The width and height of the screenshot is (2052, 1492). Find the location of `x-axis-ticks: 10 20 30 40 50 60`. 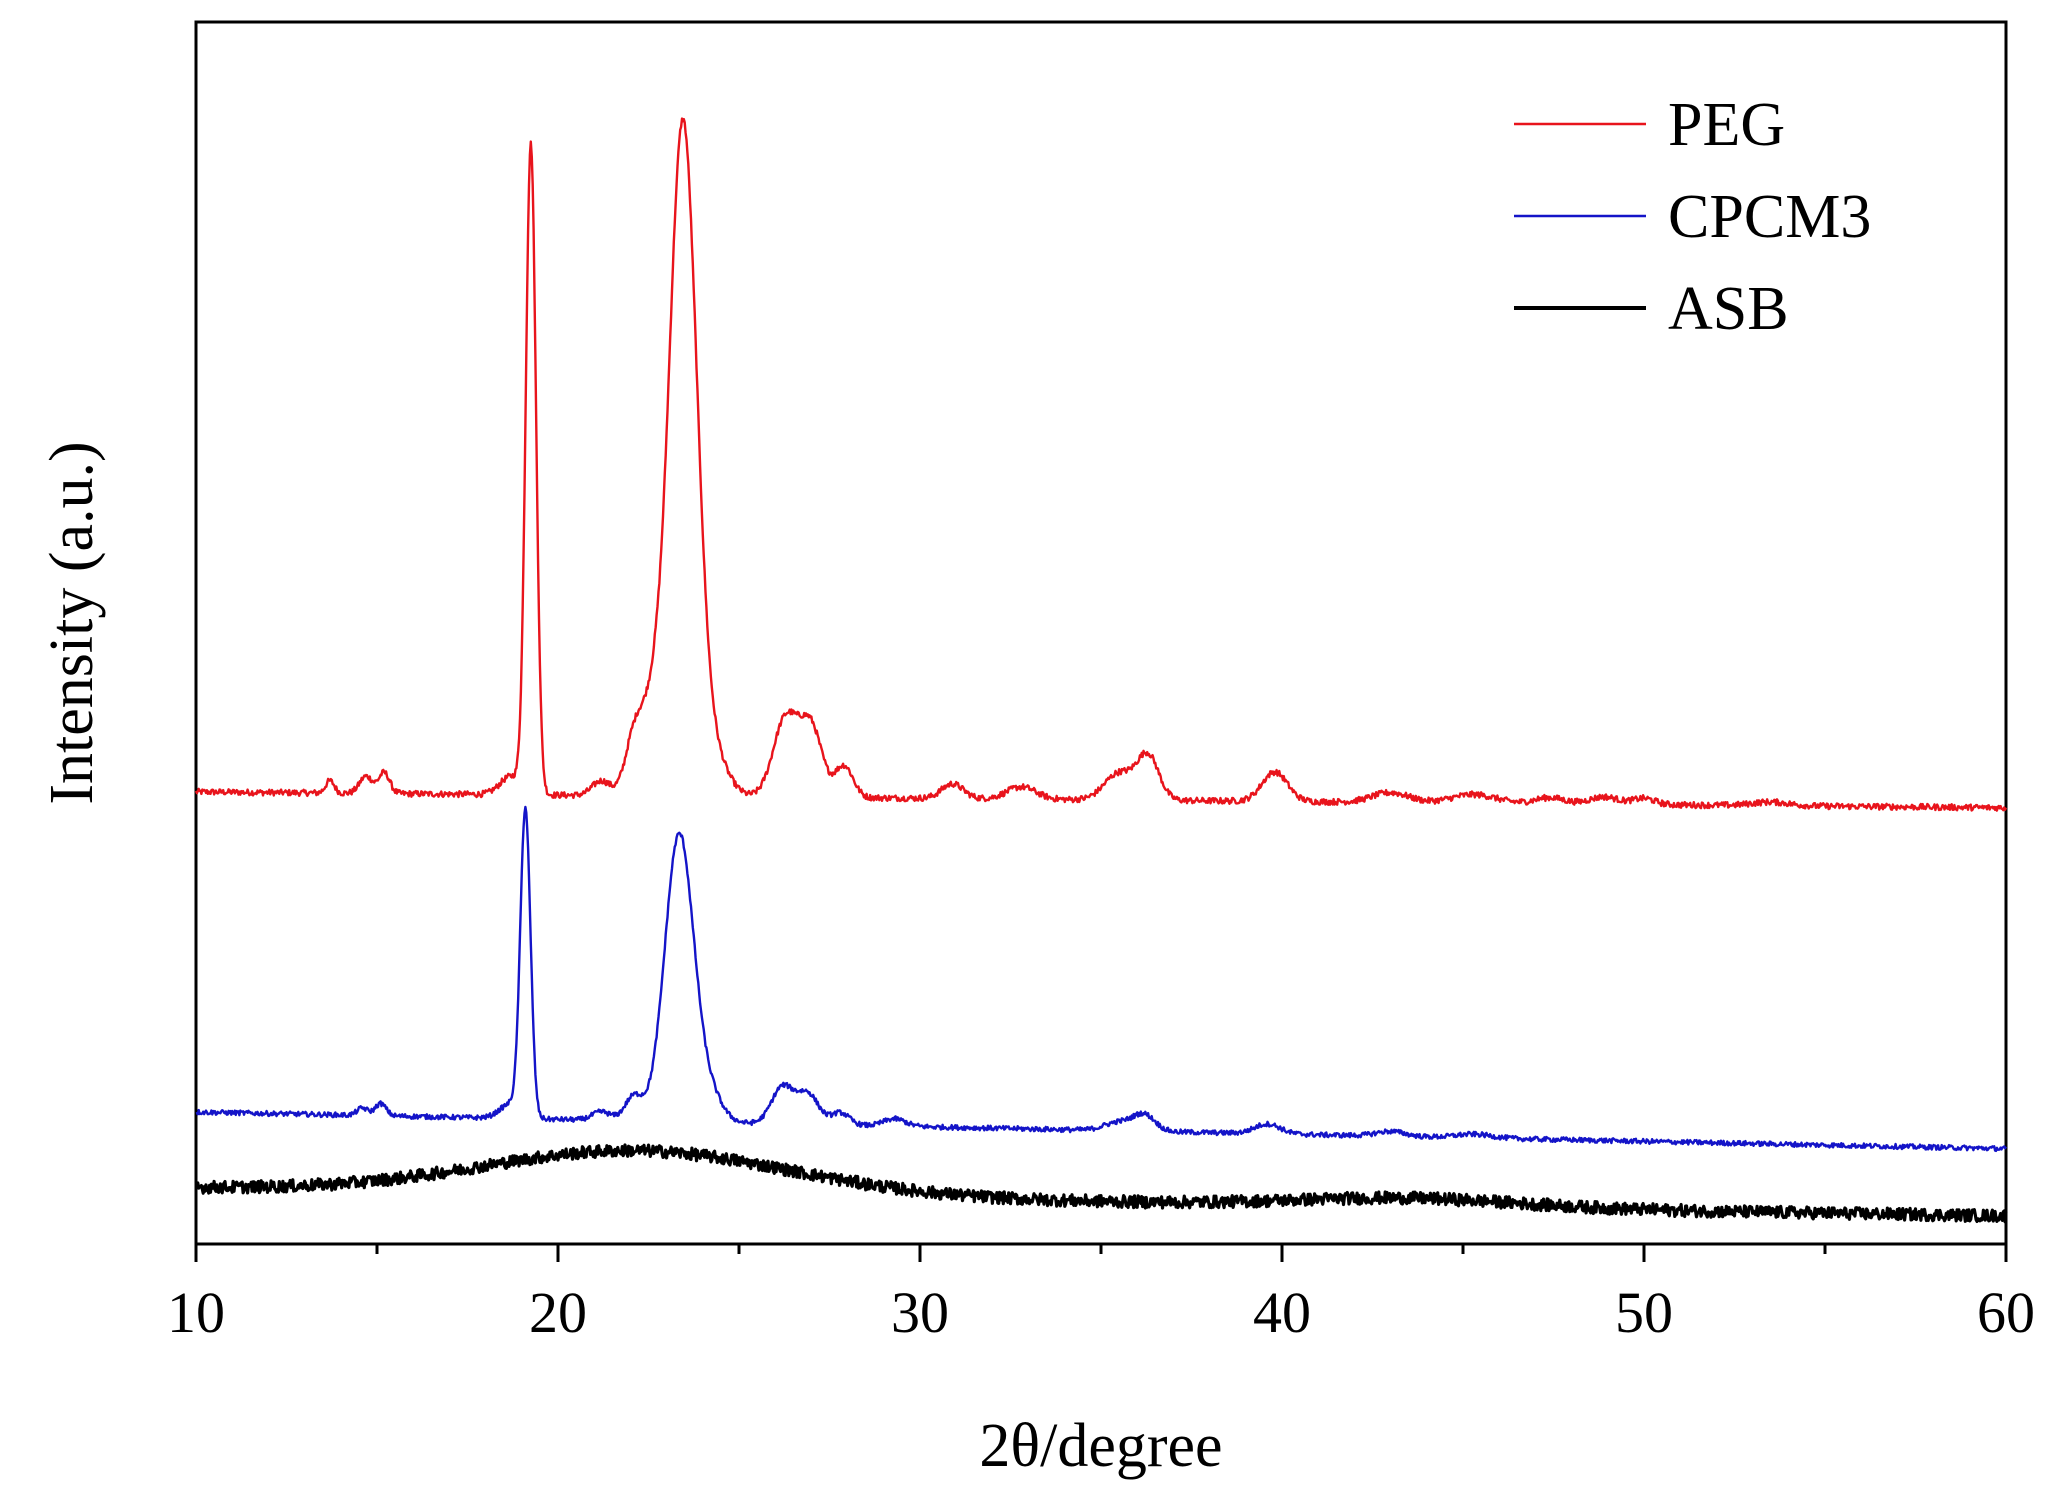

x-axis-ticks: 10 20 30 40 50 60 is located at coordinates (1101, 1294).